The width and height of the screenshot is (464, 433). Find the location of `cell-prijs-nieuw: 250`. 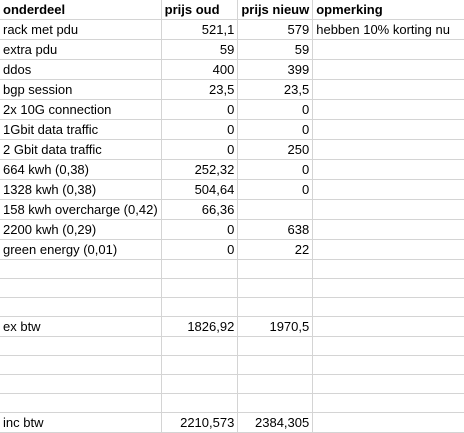

cell-prijs-nieuw: 250 is located at coordinates (275, 149).